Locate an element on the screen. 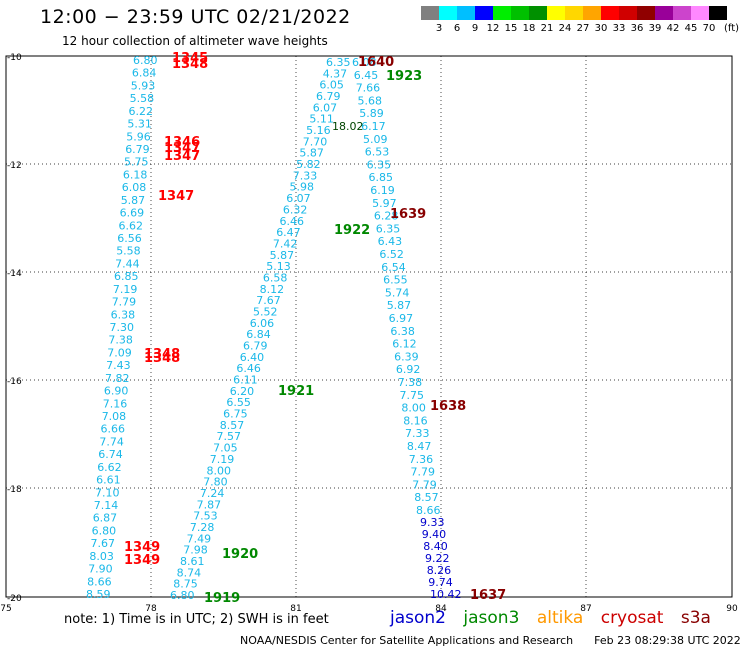 The image size is (740, 650). wave-height-label: 7.16 is located at coordinates (115, 403).